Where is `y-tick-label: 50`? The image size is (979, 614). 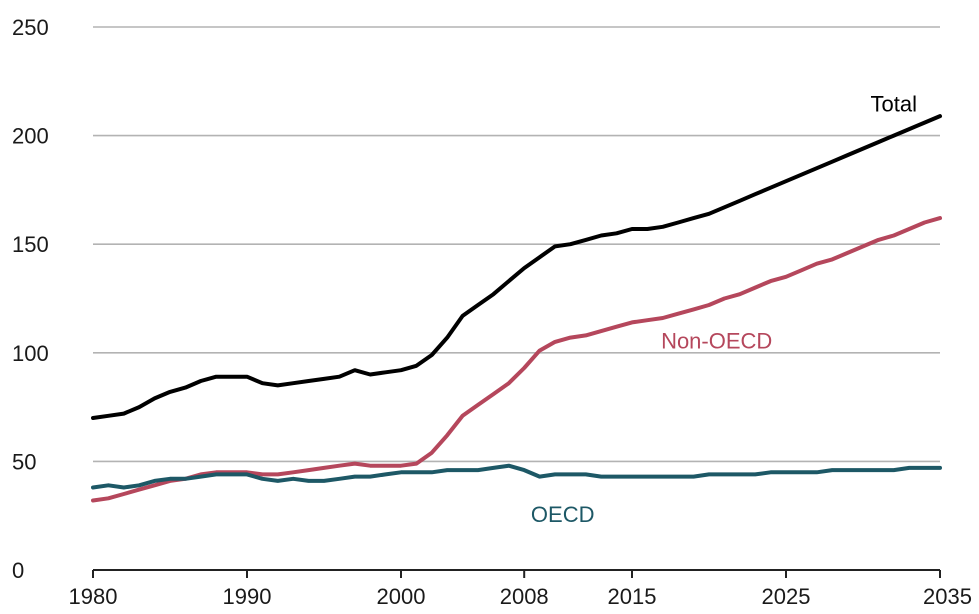 y-tick-label: 50 is located at coordinates (24, 461).